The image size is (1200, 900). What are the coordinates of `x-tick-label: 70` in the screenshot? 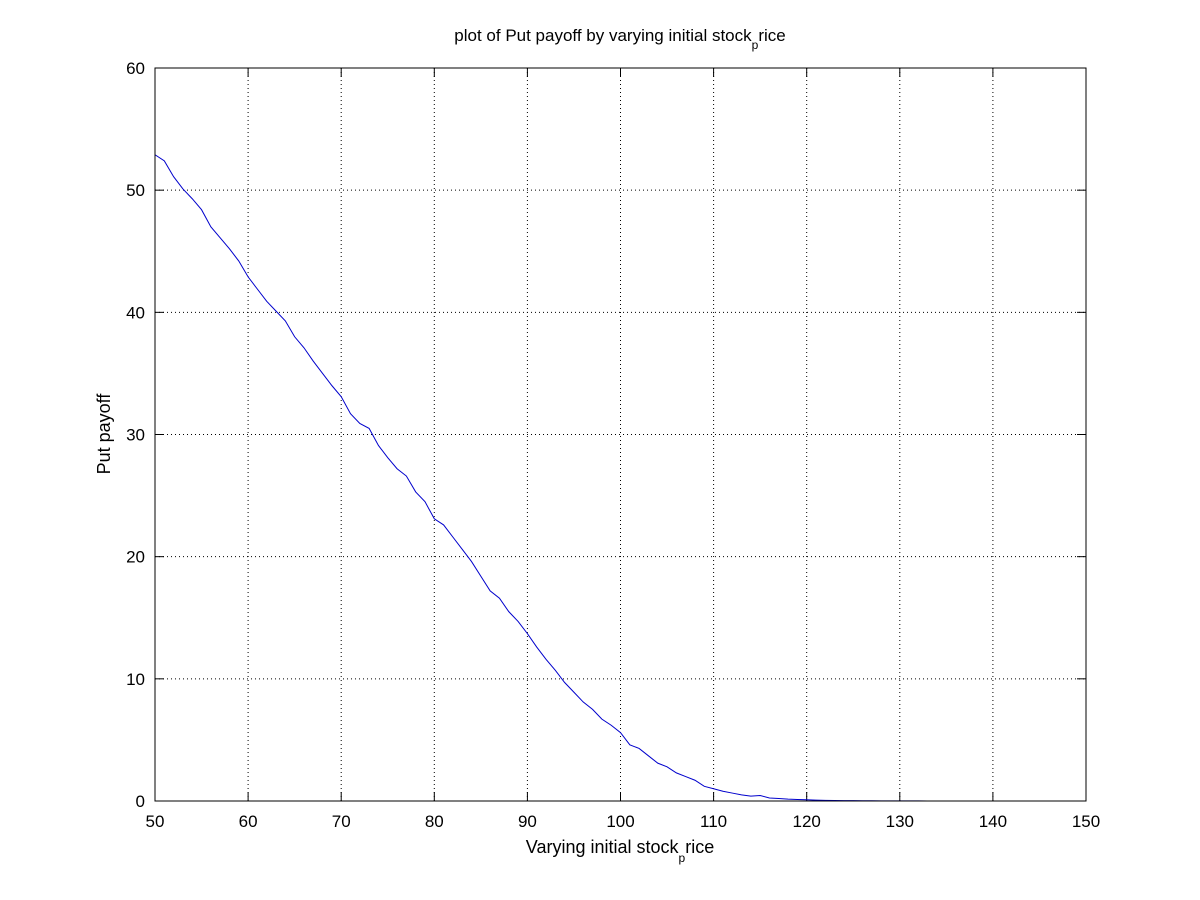 It's located at (341, 821).